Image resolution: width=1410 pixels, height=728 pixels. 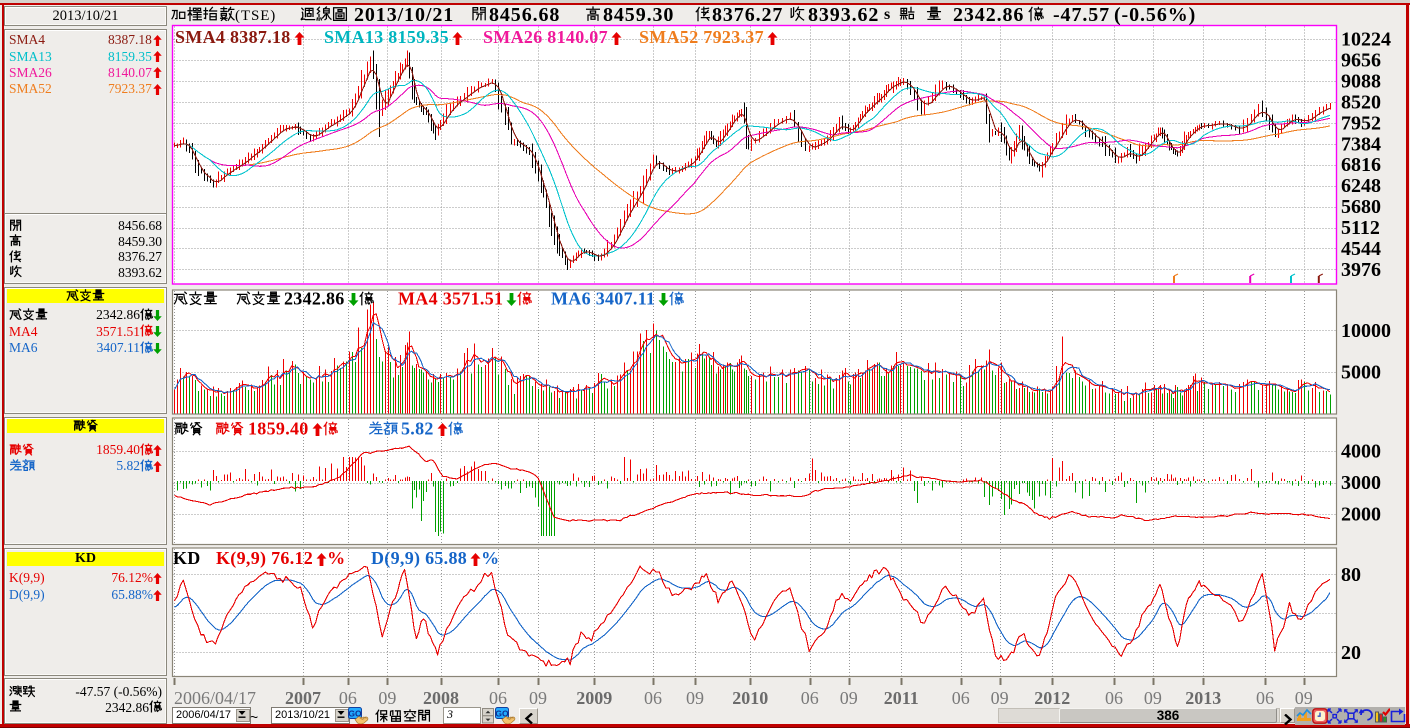 What do you see at coordinates (1361, 123) in the screenshot?
I see `svg-text: 7952` at bounding box center [1361, 123].